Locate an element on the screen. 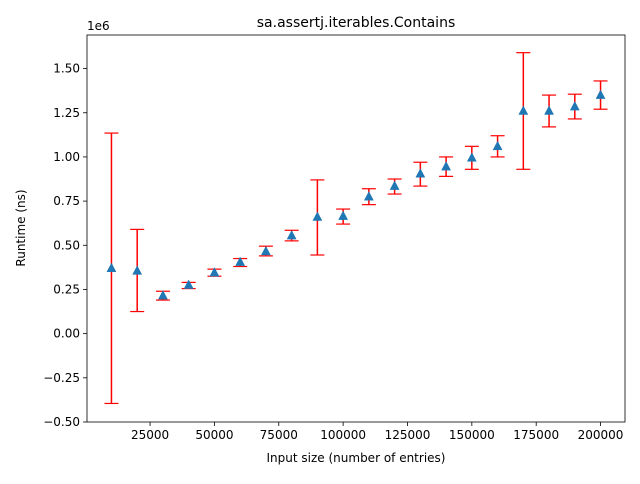  x-tick-label: 100000 is located at coordinates (343, 435).